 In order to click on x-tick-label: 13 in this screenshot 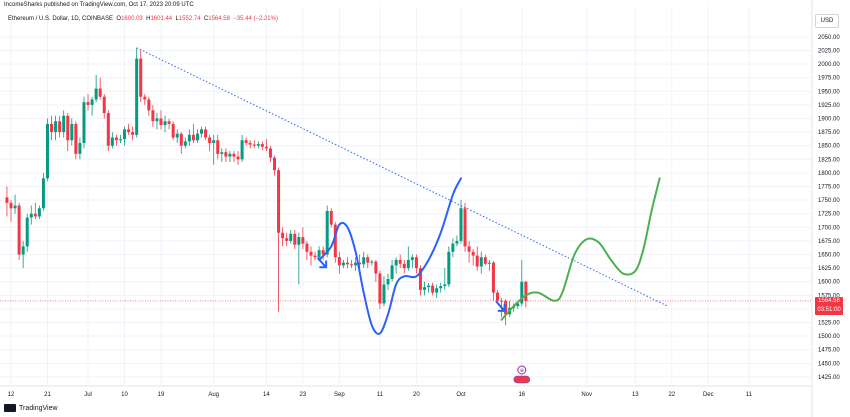, I will do `click(635, 395)`.